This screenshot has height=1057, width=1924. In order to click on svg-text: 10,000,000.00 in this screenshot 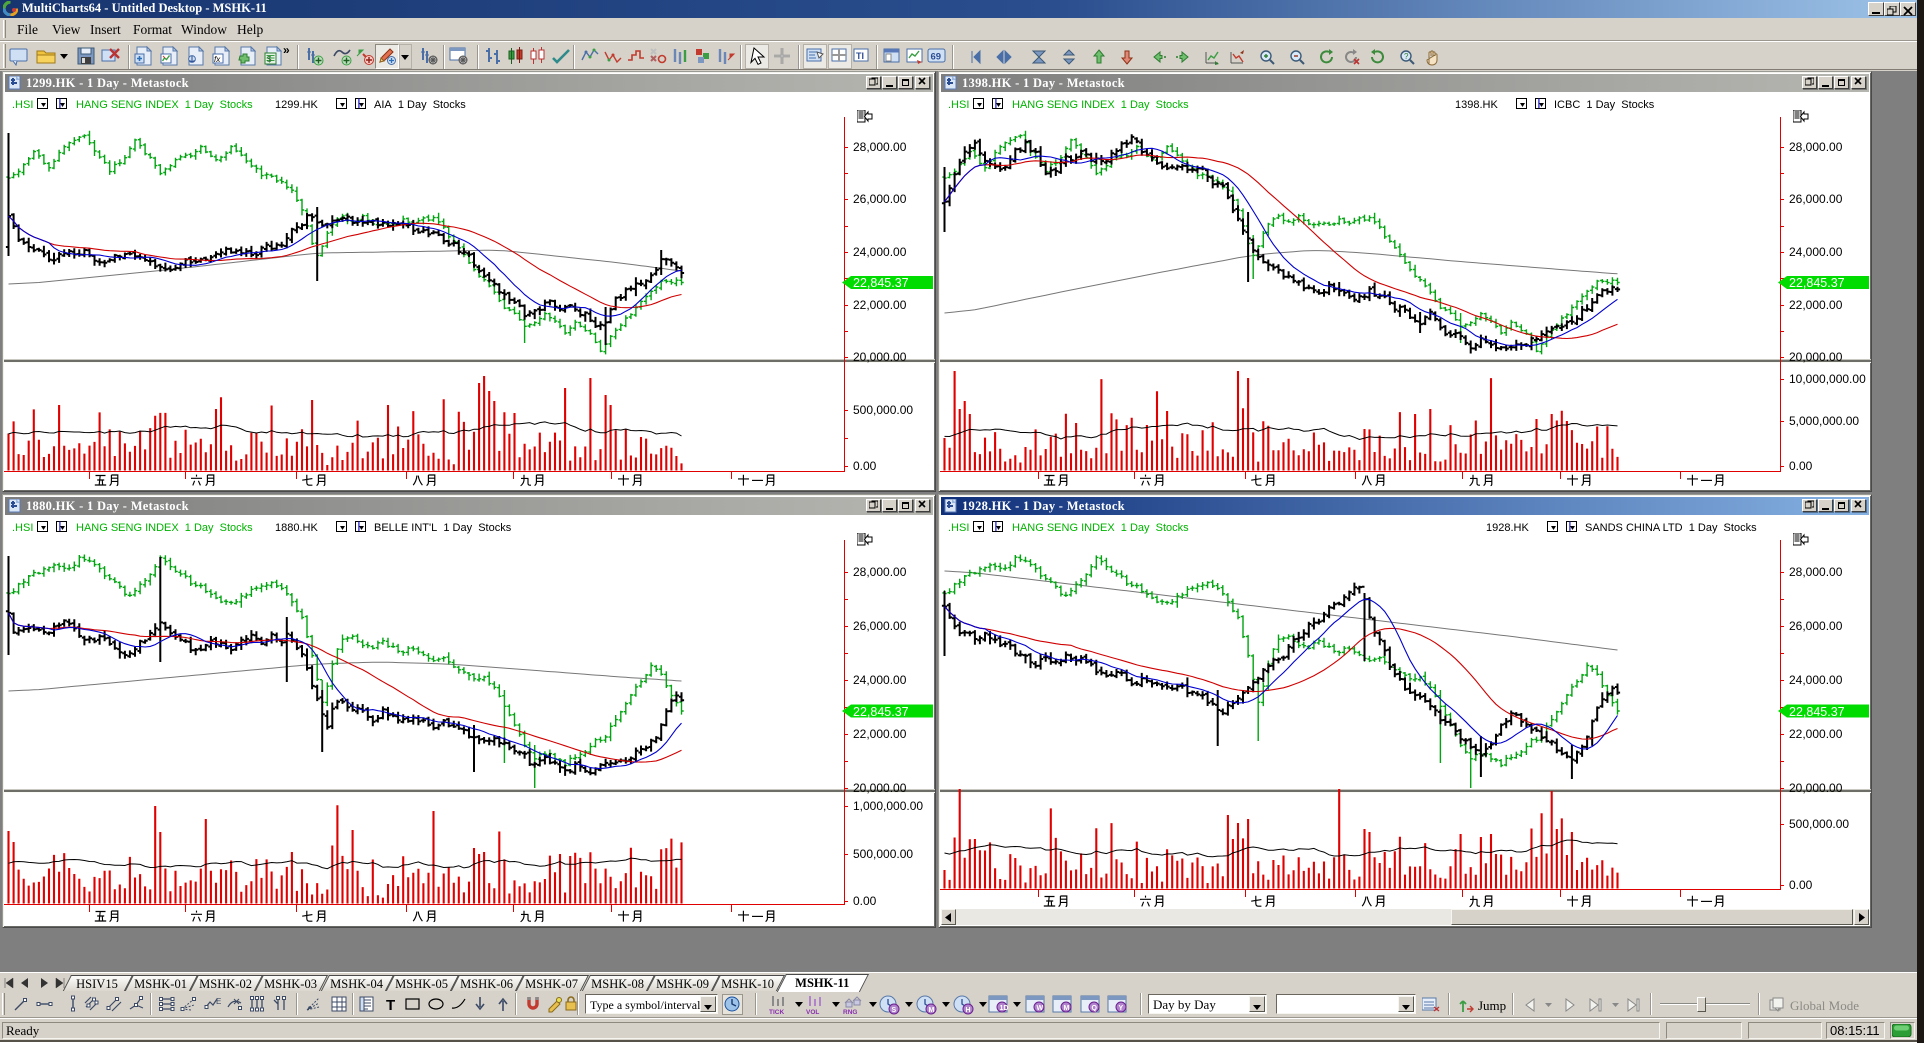, I will do `click(1827, 379)`.